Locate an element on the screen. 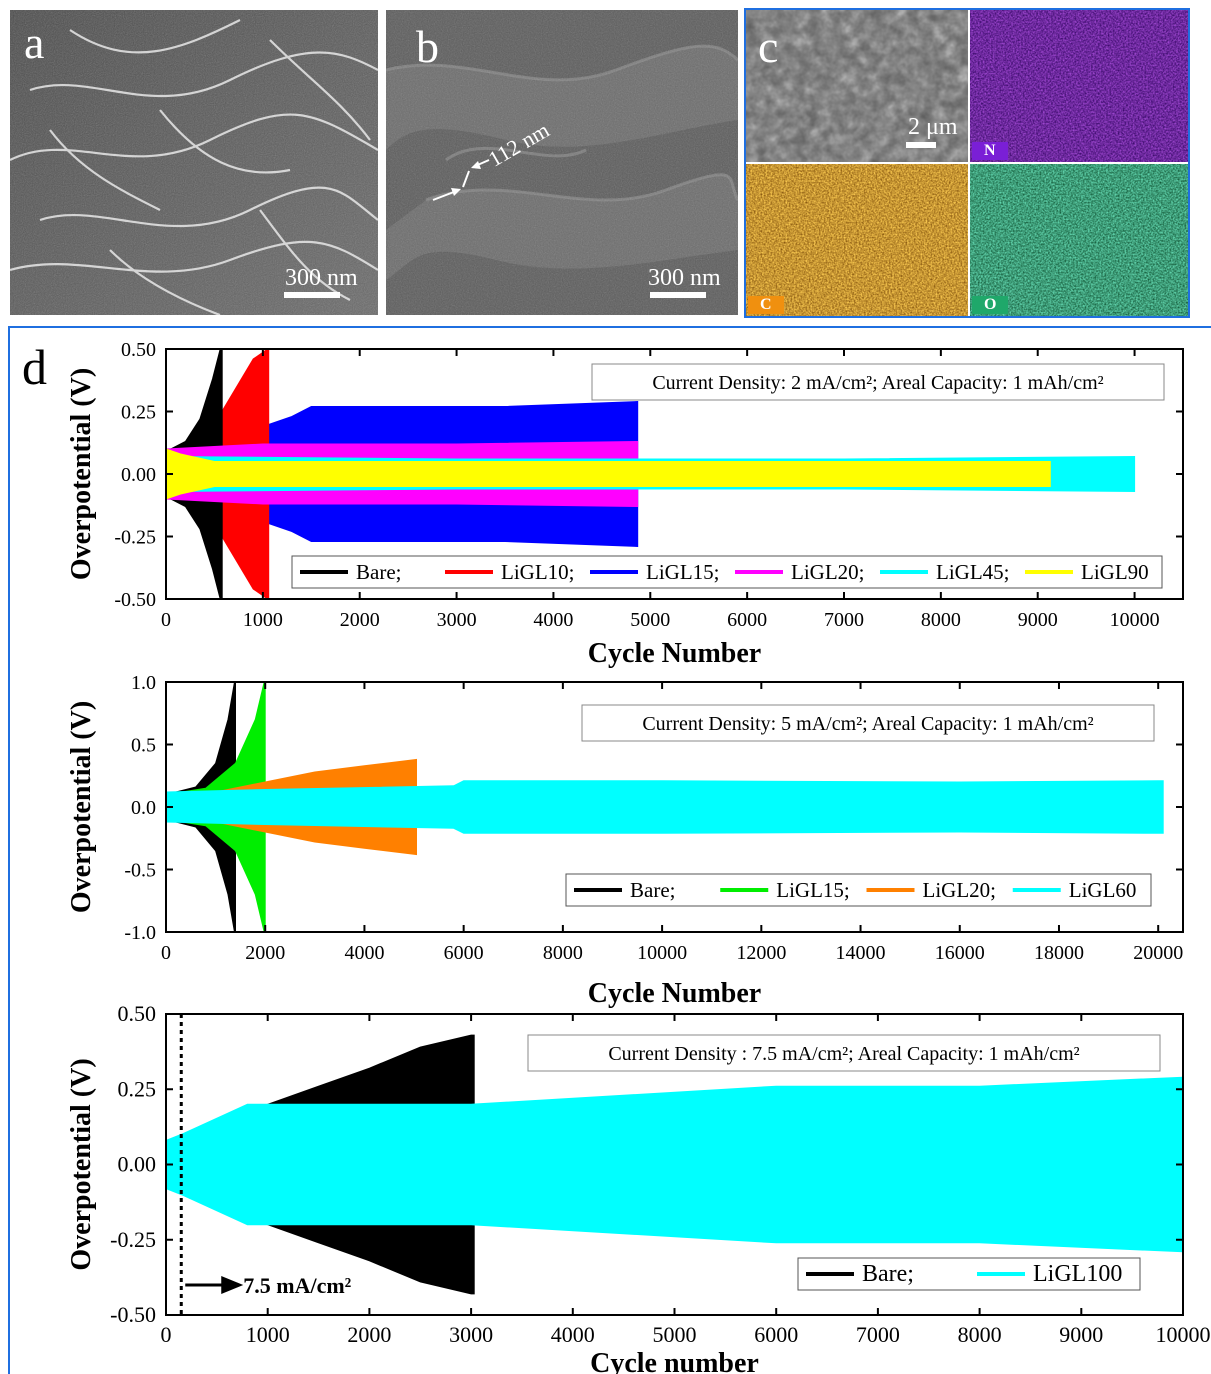 Image resolution: width=1211 pixels, height=1374 pixels. scale-label-c: 2 μm is located at coordinates (933, 127).